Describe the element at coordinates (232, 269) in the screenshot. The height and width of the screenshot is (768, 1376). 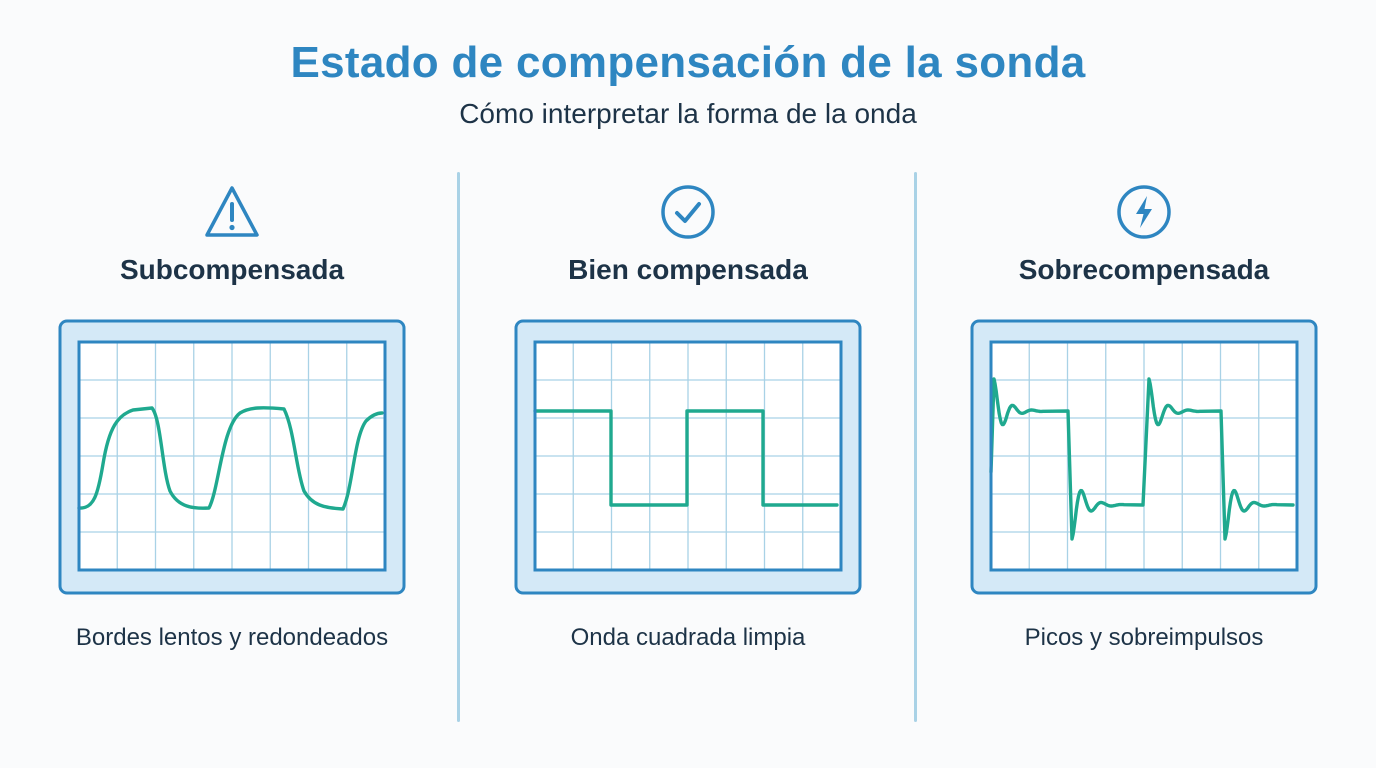
I see `panel-heading: Subcompensada` at that location.